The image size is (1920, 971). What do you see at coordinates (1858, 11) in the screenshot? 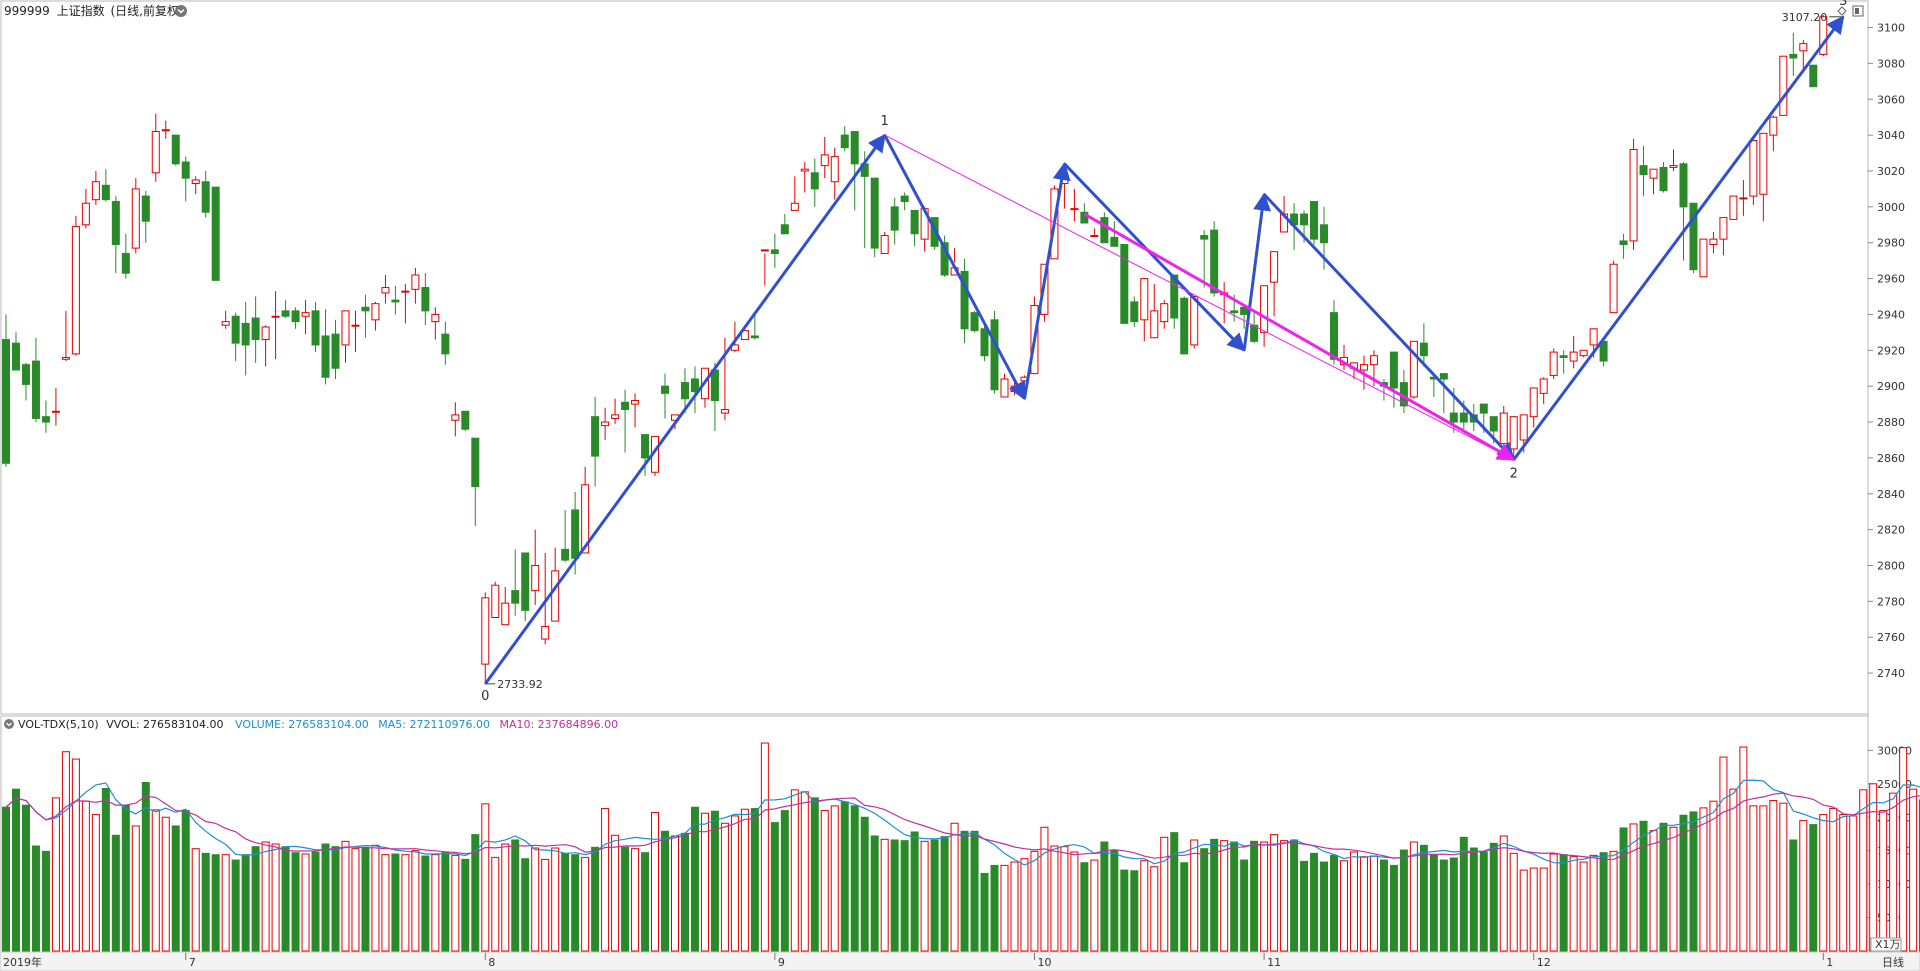
I see `window-toggle-icon` at bounding box center [1858, 11].